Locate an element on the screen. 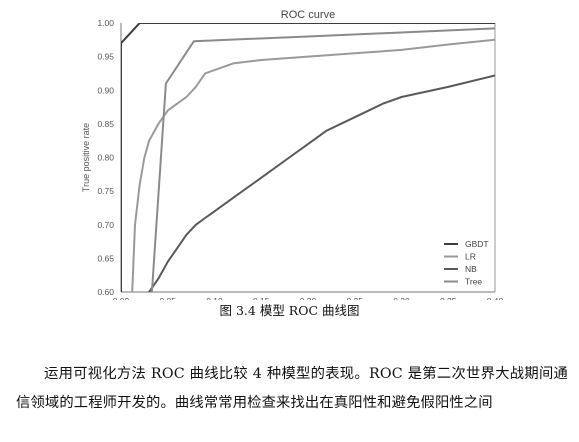  x-tick-label: 0.25 is located at coordinates (354, 298).